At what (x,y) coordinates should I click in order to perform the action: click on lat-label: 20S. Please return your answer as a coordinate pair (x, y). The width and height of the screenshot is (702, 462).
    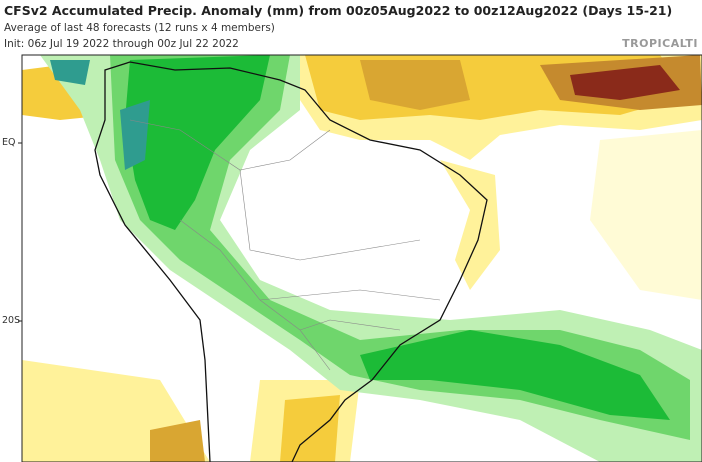
    Looking at the image, I should click on (11, 320).